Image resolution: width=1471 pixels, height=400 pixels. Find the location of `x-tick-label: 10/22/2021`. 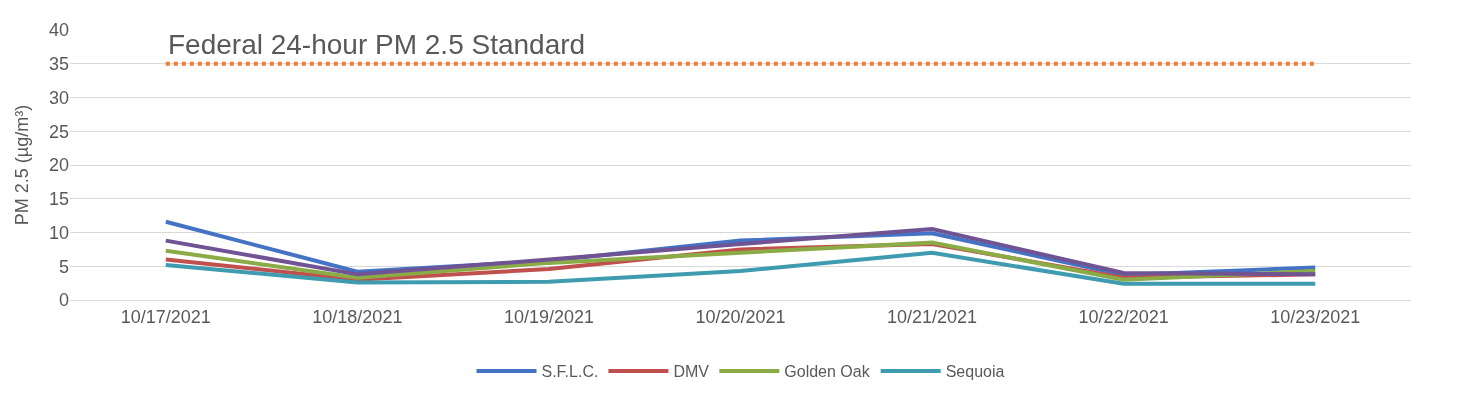

x-tick-label: 10/22/2021 is located at coordinates (1123, 316).